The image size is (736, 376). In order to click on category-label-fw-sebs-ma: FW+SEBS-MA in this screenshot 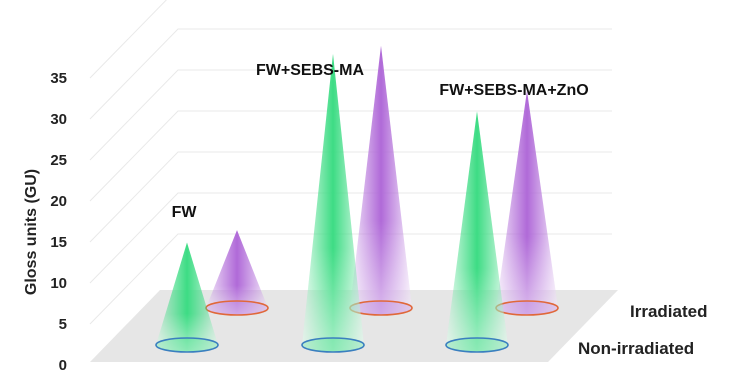, I will do `click(310, 70)`.